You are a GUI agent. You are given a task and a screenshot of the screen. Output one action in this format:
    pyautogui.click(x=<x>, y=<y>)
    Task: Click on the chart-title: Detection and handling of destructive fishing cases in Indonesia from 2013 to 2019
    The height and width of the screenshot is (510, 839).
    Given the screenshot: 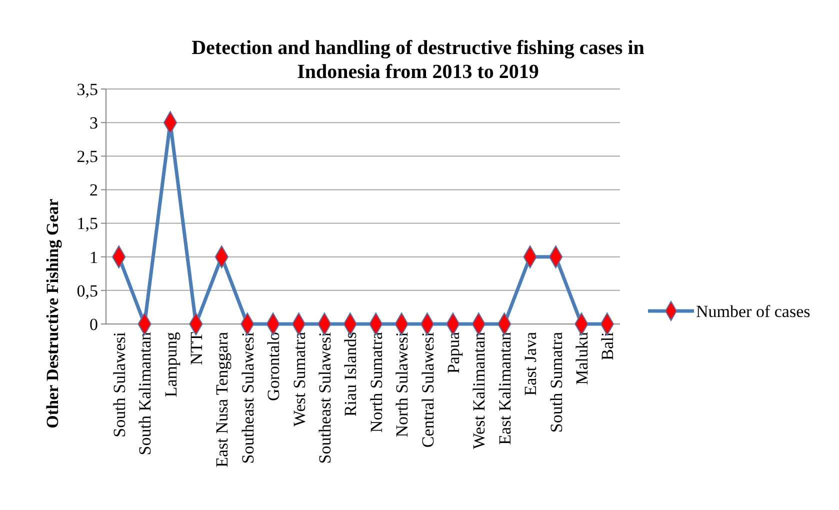 What is the action you would take?
    pyautogui.click(x=418, y=60)
    